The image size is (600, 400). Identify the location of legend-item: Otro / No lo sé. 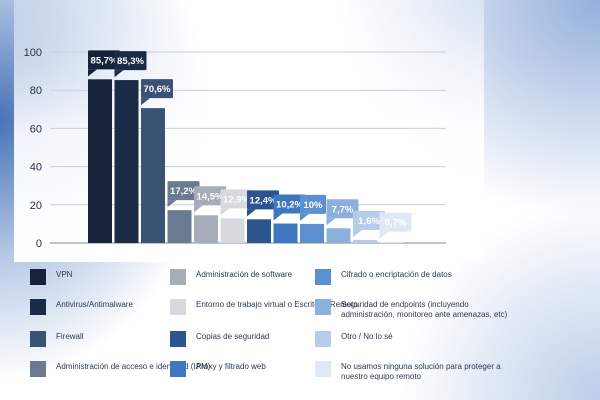
(354, 337).